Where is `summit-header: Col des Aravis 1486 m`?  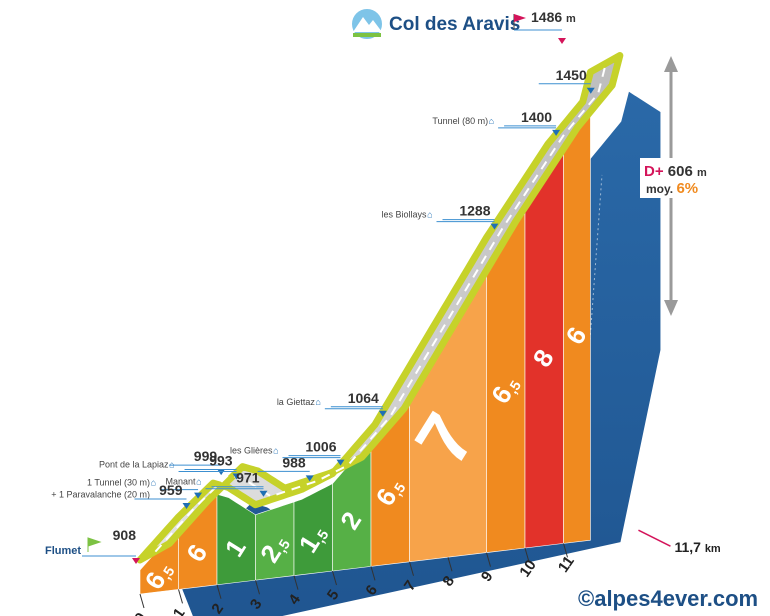 summit-header: Col des Aravis 1486 m is located at coordinates (463, 25).